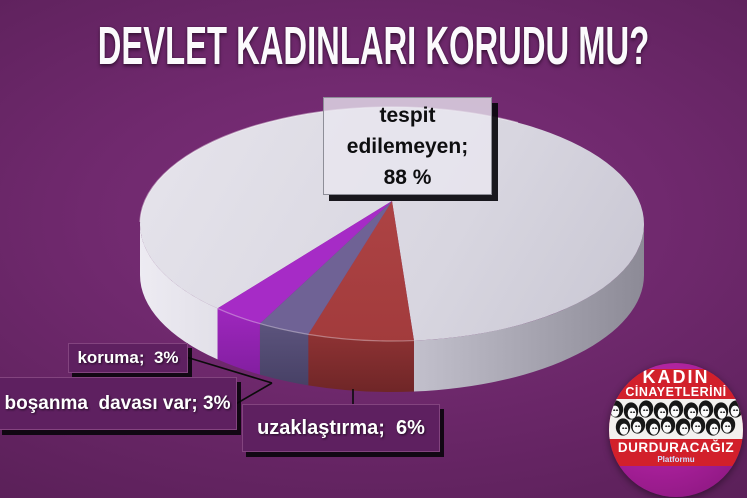  What do you see at coordinates (361, 271) in the screenshot?
I see `slice-top-uzaklastirma` at bounding box center [361, 271].